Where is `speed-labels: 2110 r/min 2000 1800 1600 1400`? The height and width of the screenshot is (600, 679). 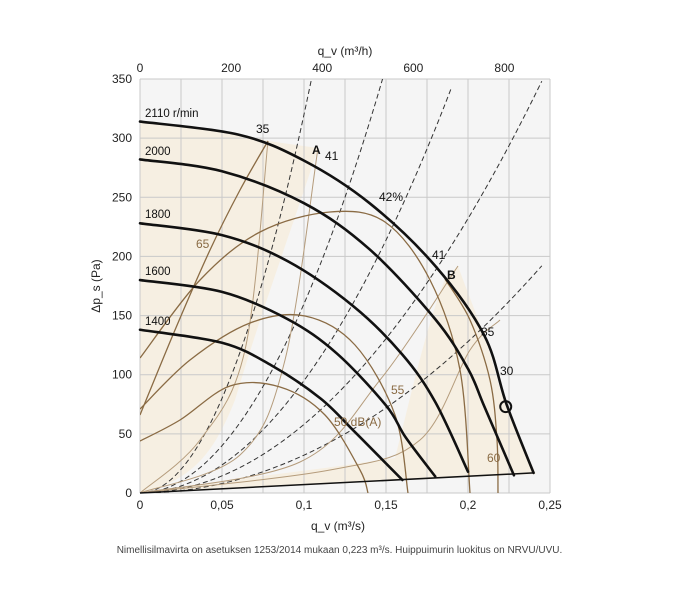
speed-labels: 2110 r/min 2000 1800 1600 1400 is located at coordinates (171, 218).